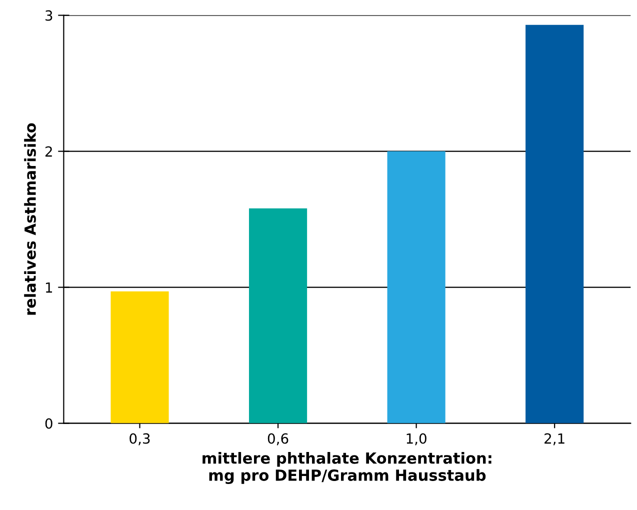 The height and width of the screenshot is (510, 637). Describe the element at coordinates (554, 439) in the screenshot. I see `x-tick-label: 2,1` at that location.